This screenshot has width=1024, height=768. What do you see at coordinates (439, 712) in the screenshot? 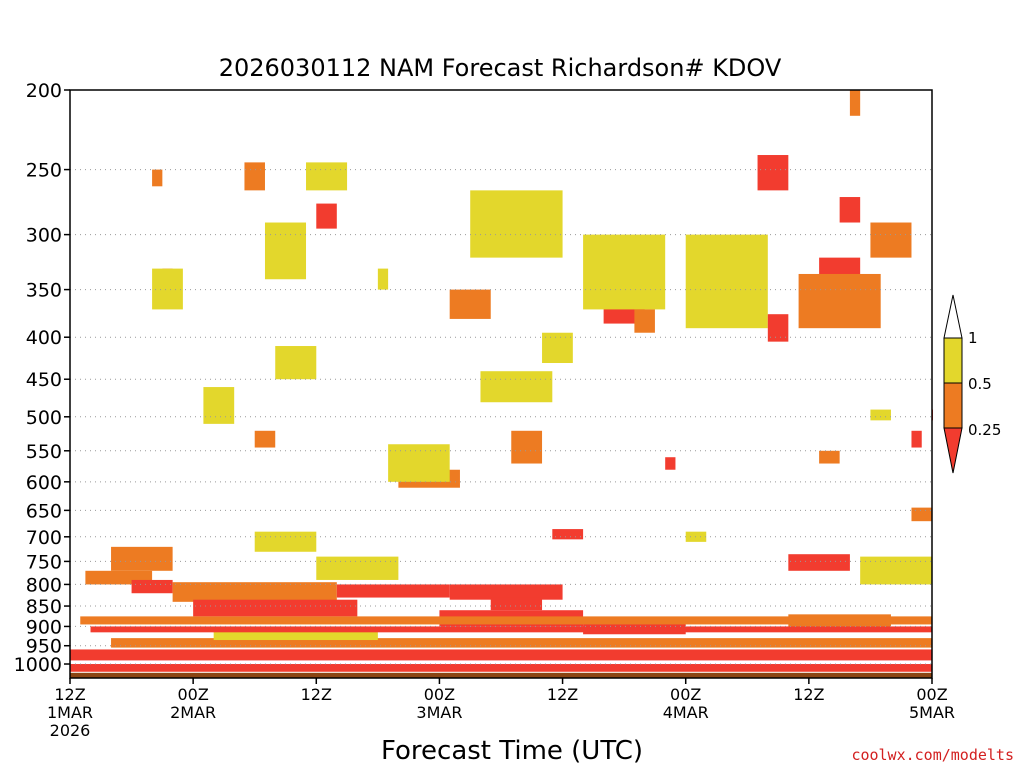
I see `x-tick-label: 3MAR` at bounding box center [439, 712].